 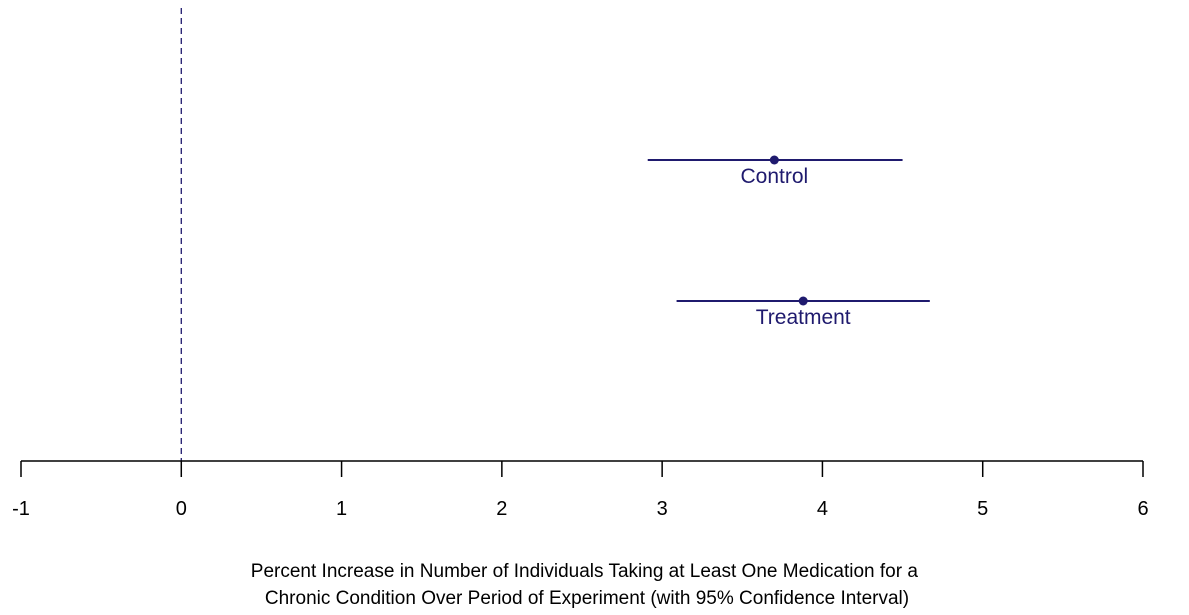 I want to click on x-tick-label: 1, so click(x=341, y=509).